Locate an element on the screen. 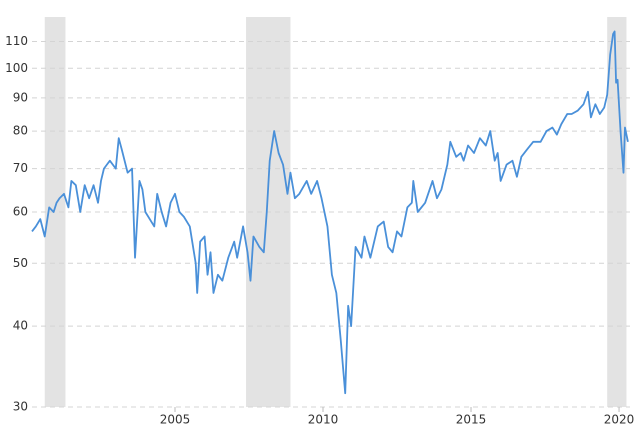 This screenshot has width=639, height=427. y-tick-label: 50 is located at coordinates (20, 263).